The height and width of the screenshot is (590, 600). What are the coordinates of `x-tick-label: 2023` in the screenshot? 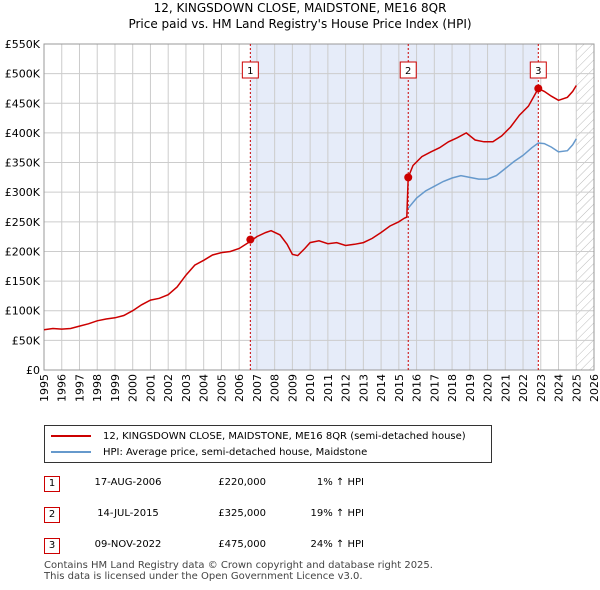 It's located at (541, 388).